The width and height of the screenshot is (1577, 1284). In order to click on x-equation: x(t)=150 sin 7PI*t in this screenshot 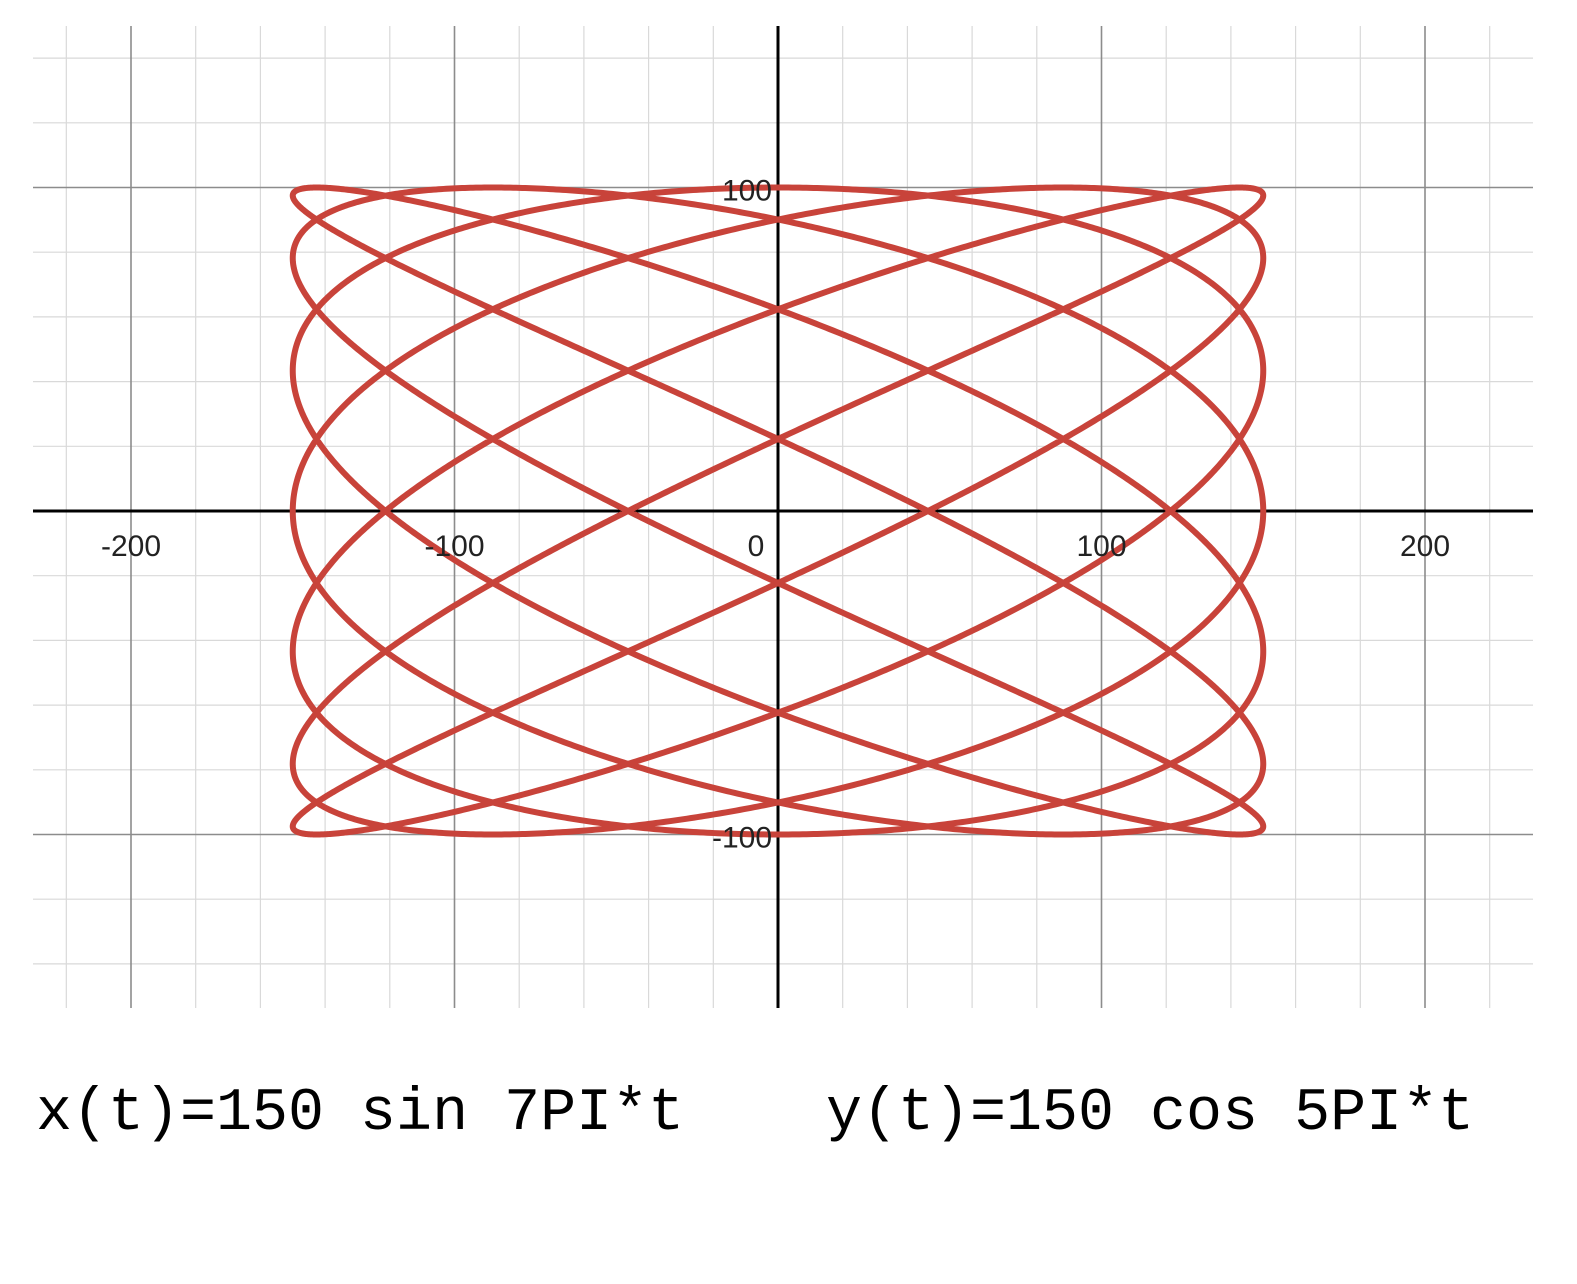, I will do `click(360, 1114)`.